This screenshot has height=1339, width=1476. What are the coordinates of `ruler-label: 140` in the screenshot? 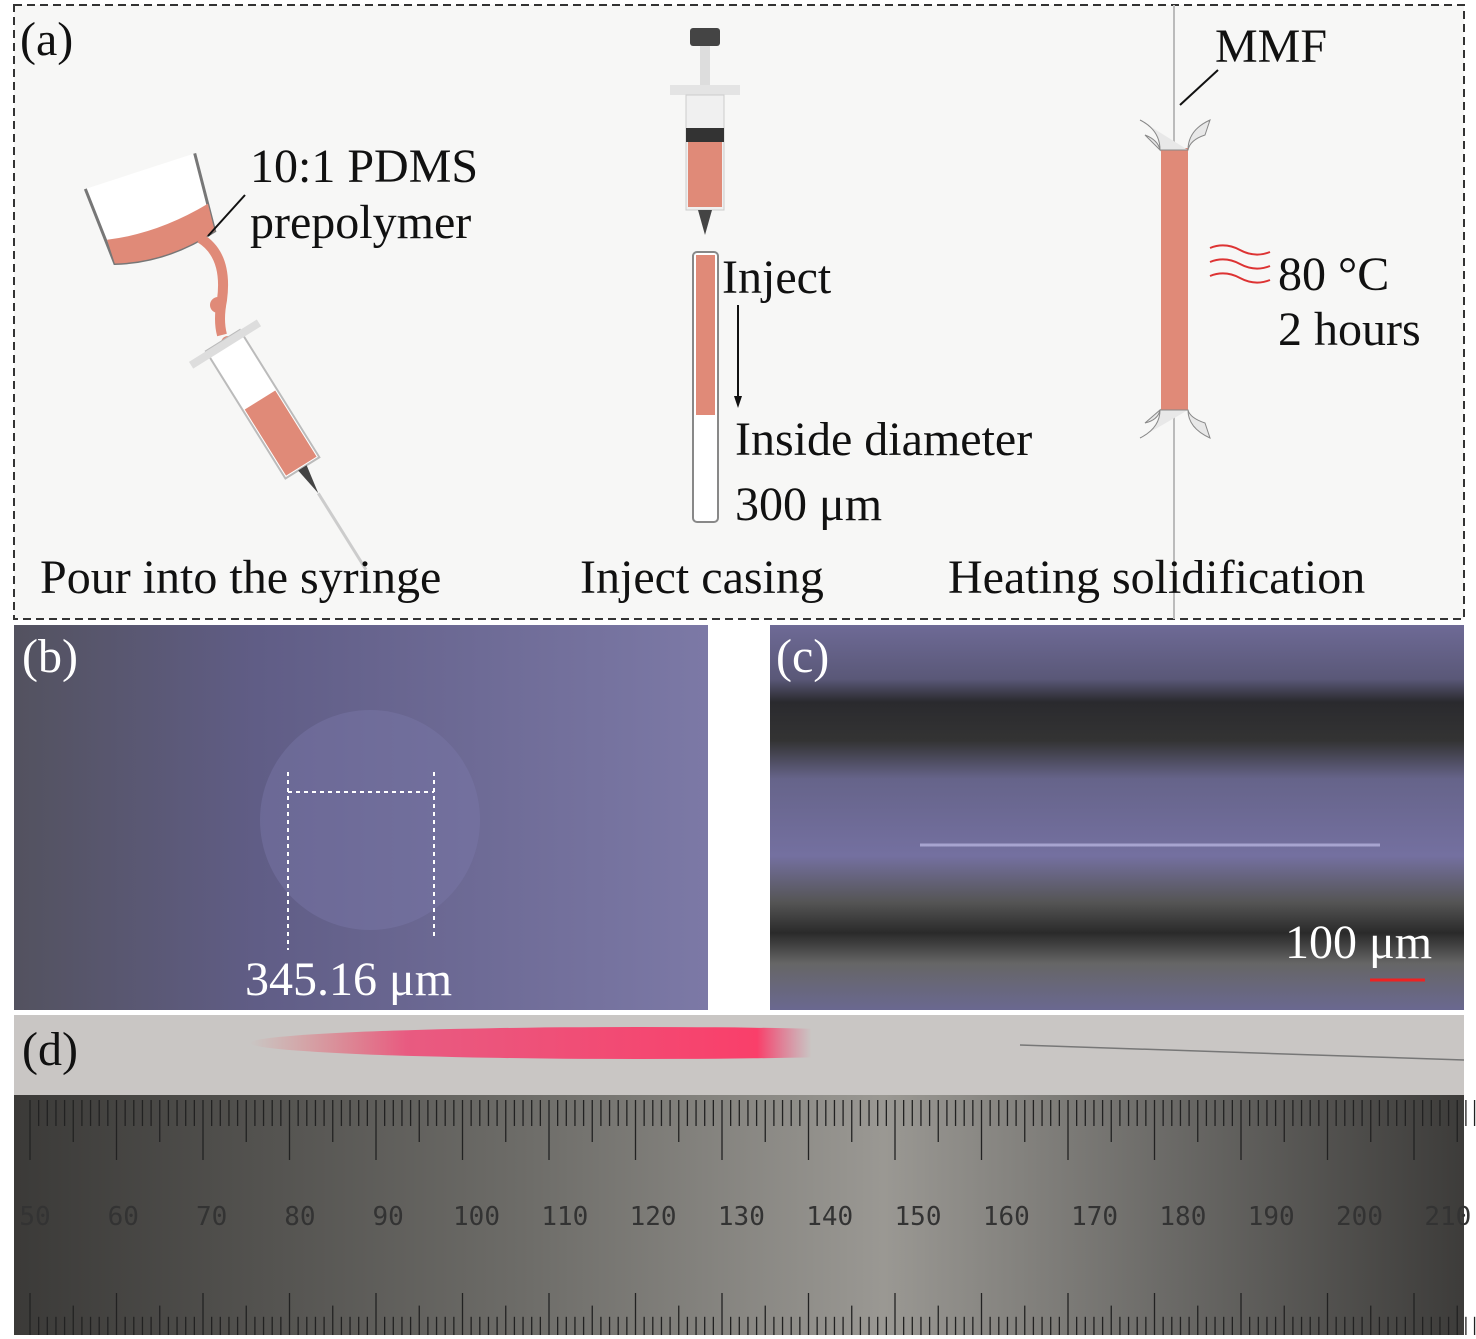 It's located at (829, 1217).